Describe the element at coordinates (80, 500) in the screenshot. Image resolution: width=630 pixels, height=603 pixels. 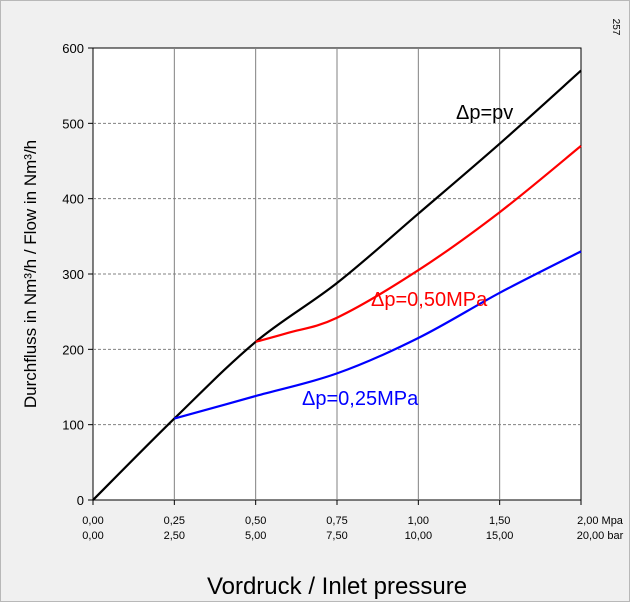
I see `y-tick-label: 0` at that location.